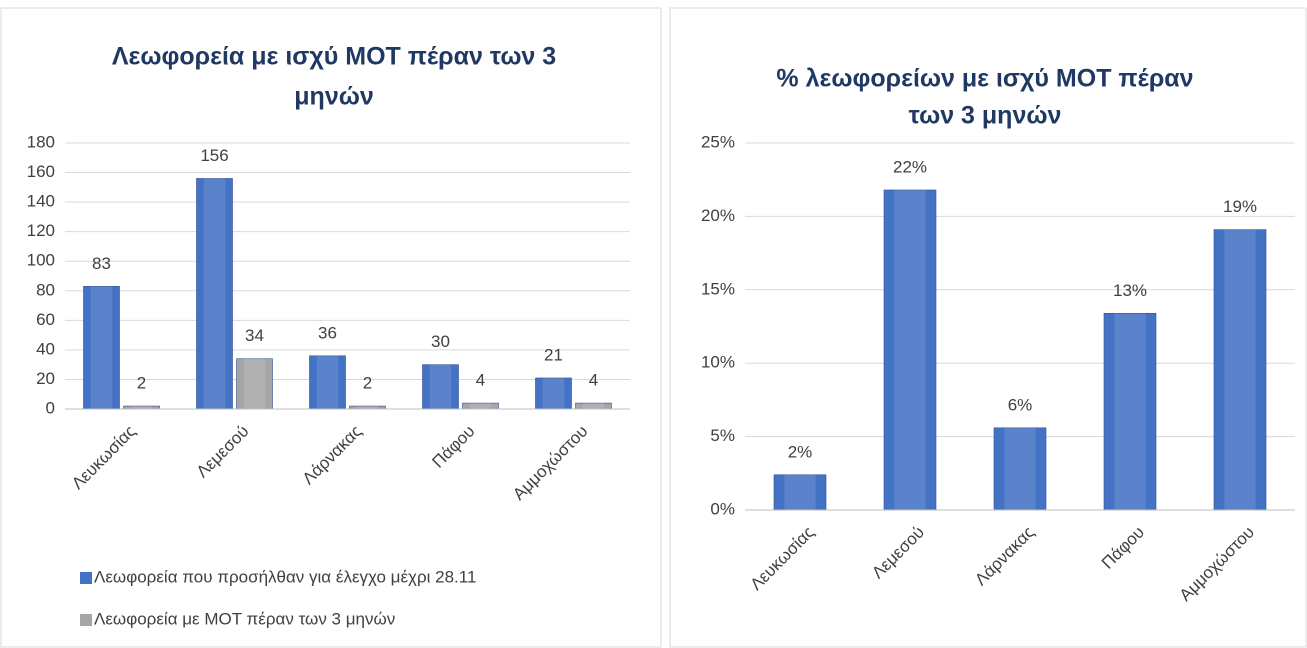 This screenshot has height=648, width=1307. I want to click on data-label: 36, so click(327, 332).